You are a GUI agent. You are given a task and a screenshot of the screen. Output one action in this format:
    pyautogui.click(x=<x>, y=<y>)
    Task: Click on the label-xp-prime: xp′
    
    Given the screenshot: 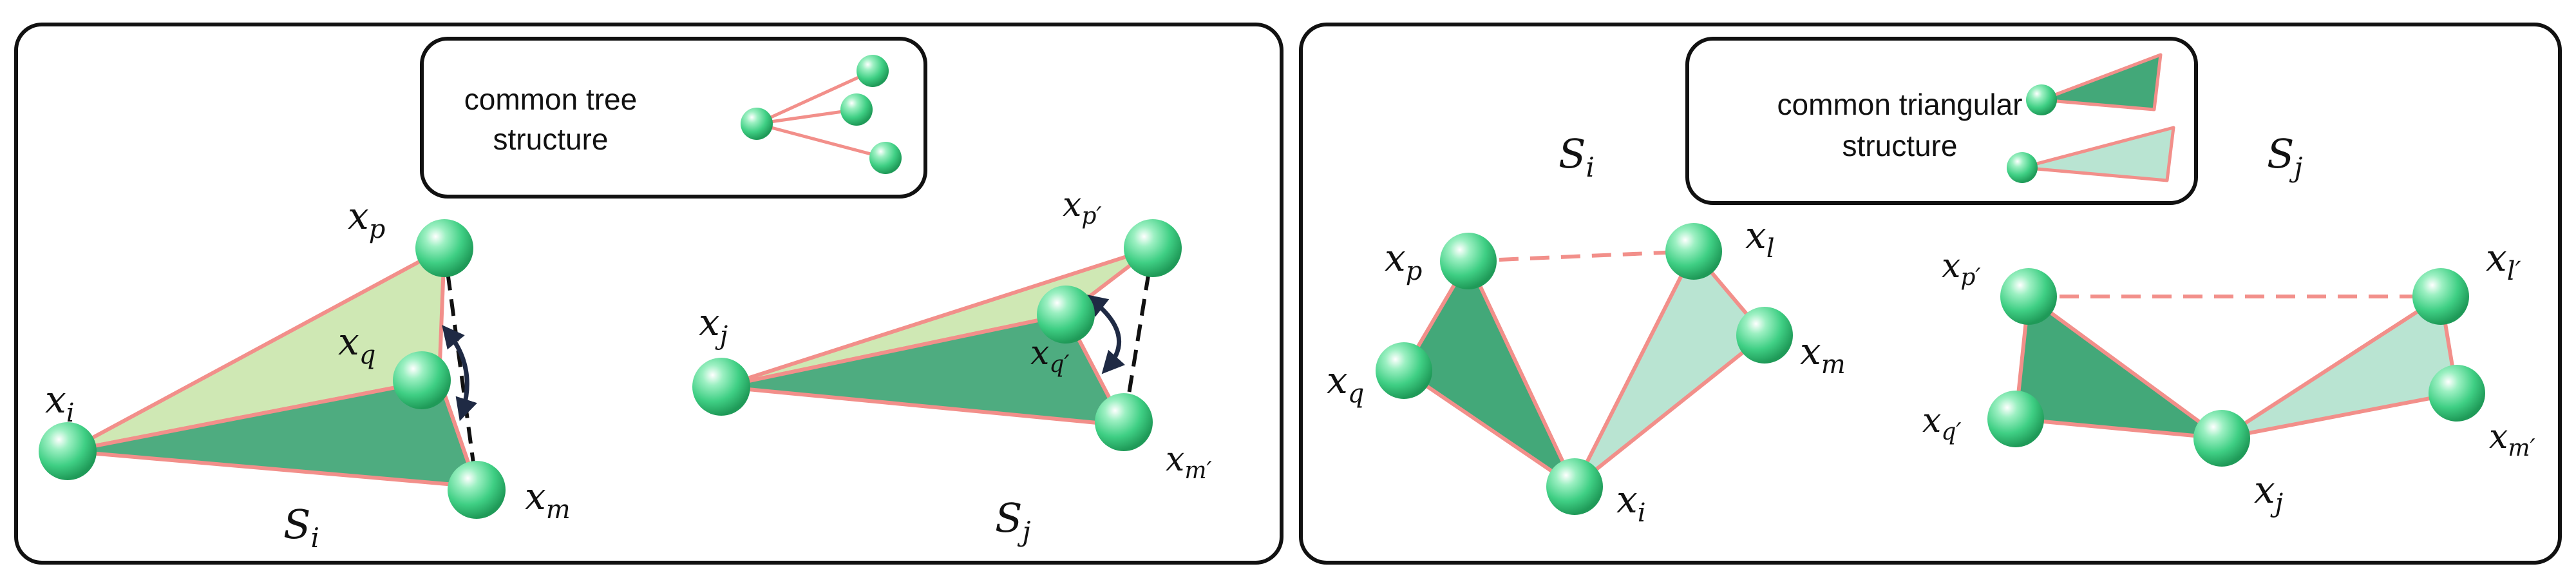 What is the action you would take?
    pyautogui.click(x=1082, y=207)
    